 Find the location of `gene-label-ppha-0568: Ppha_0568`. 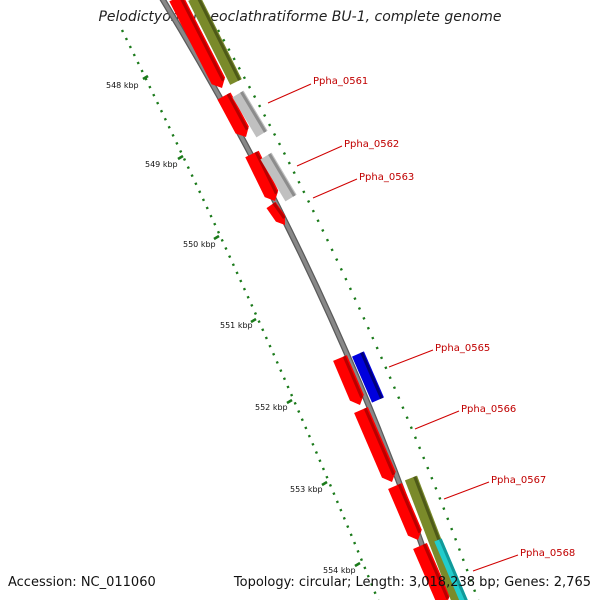

gene-label-ppha-0568: Ppha_0568 is located at coordinates (547, 553).